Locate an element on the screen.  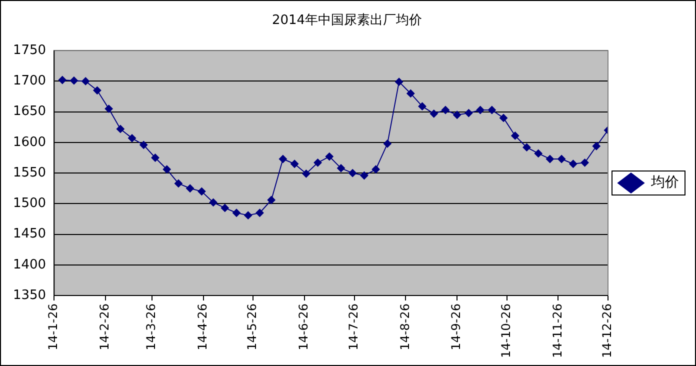
x-tick-label: 14-12-26 is located at coordinates (607, 331).